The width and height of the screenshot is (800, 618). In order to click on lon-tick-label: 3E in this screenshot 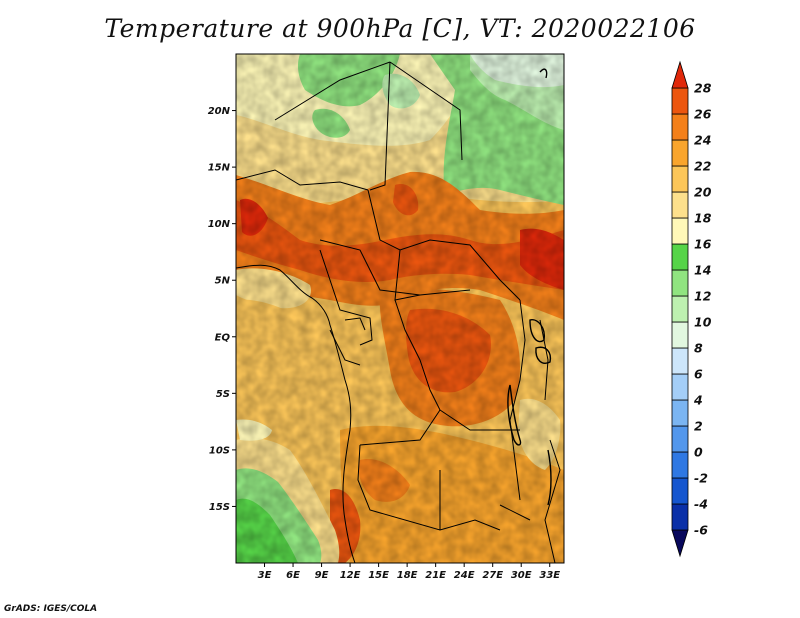, I will do `click(265, 575)`.